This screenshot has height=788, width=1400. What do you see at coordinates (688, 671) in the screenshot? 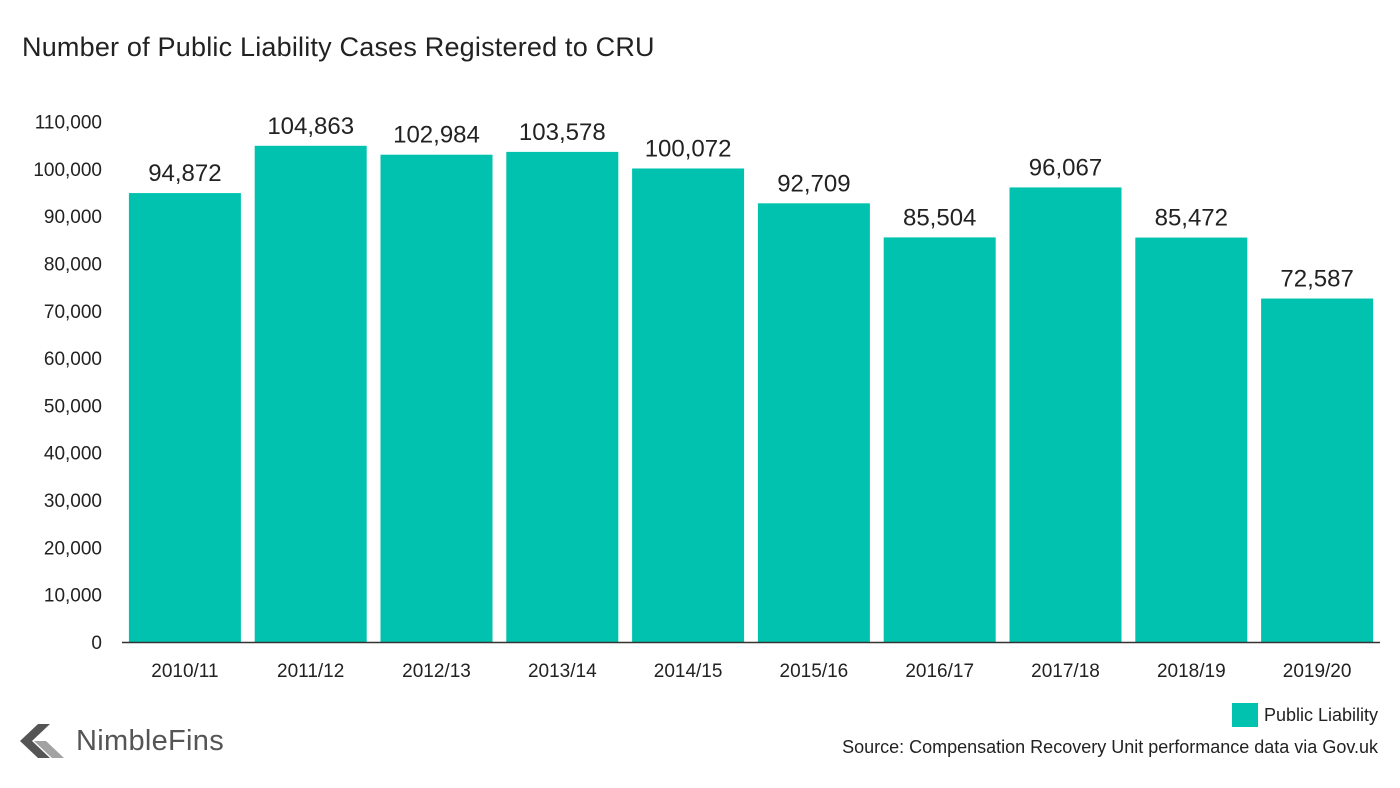
I see `x-tick-label: 2014/15` at bounding box center [688, 671].